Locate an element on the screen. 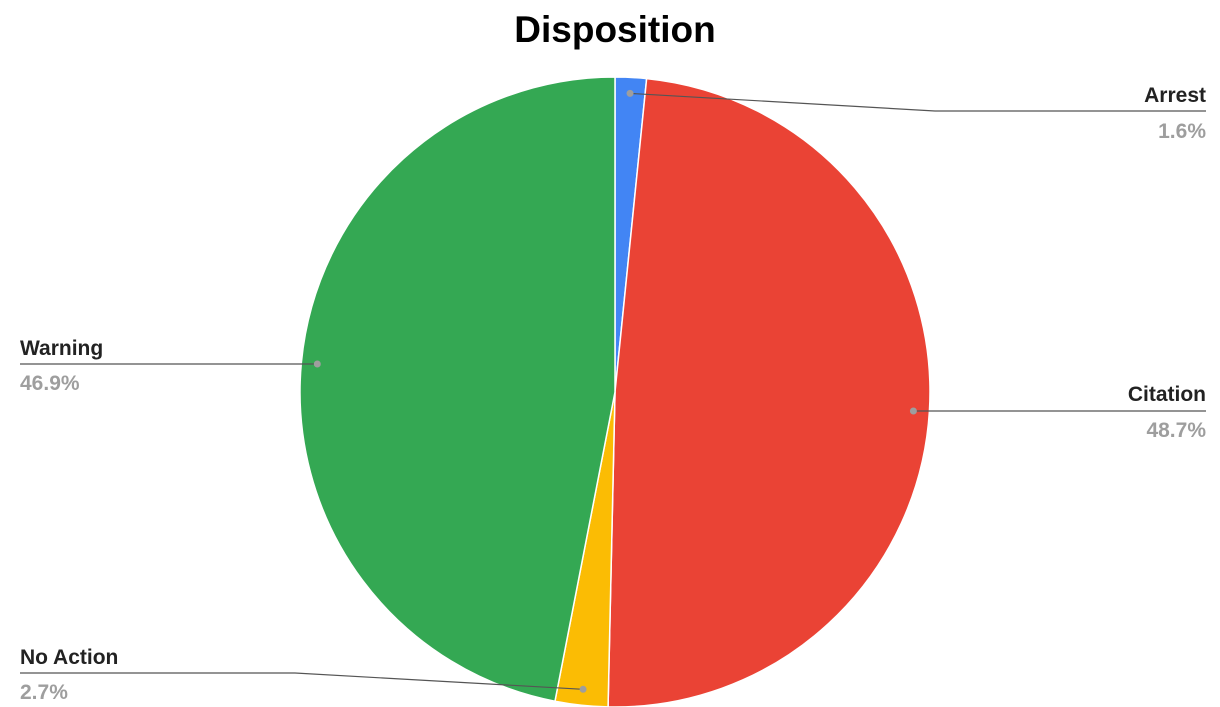 The image size is (1220, 707). slice-percent-no-action: 2.7% is located at coordinates (44, 692).